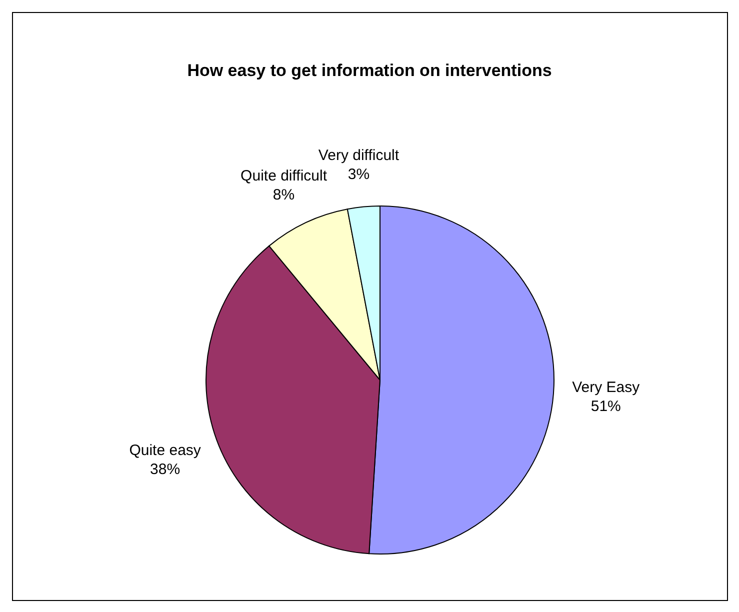 The width and height of the screenshot is (739, 612). I want to click on data-label: 38%, so click(165, 469).